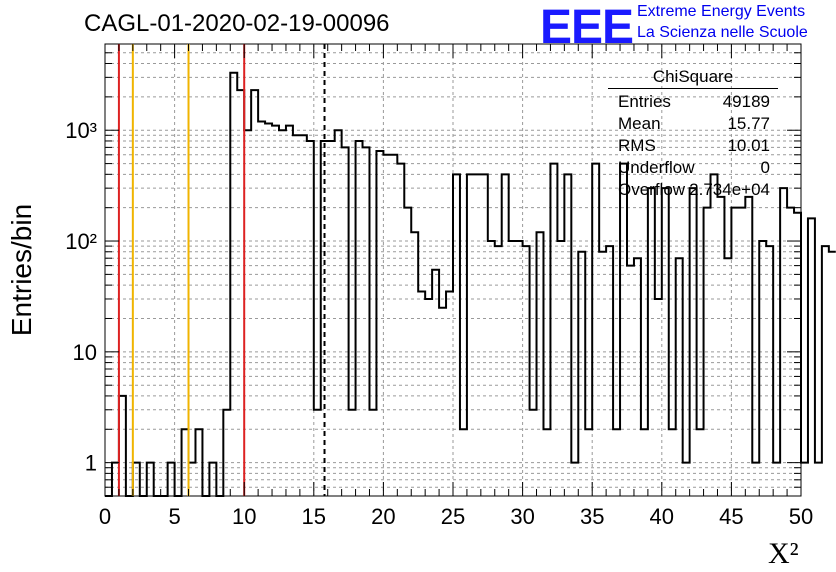 The height and width of the screenshot is (572, 836). What do you see at coordinates (729, 189) in the screenshot?
I see `stats-value: 2.734e+04` at bounding box center [729, 189].